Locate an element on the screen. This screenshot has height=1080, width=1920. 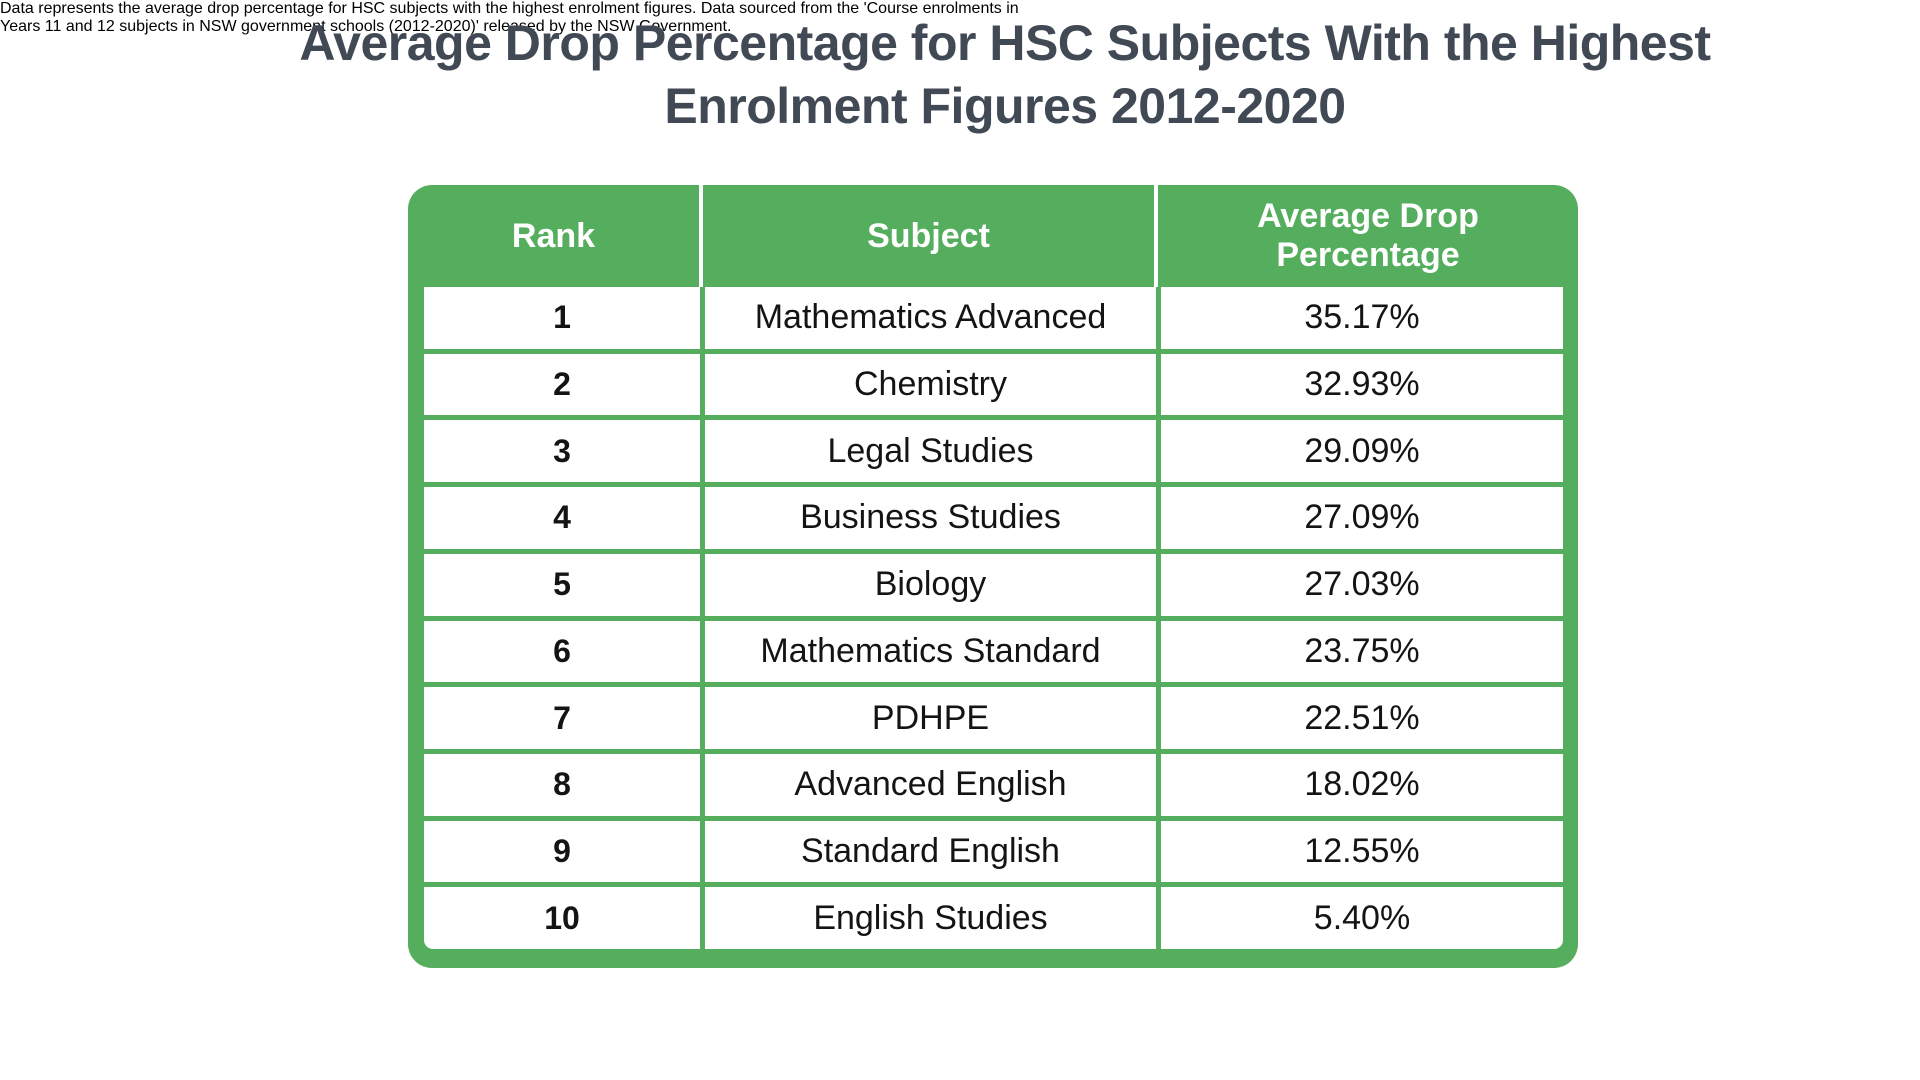
avg-drop-cell: 29.09% is located at coordinates (1362, 451).